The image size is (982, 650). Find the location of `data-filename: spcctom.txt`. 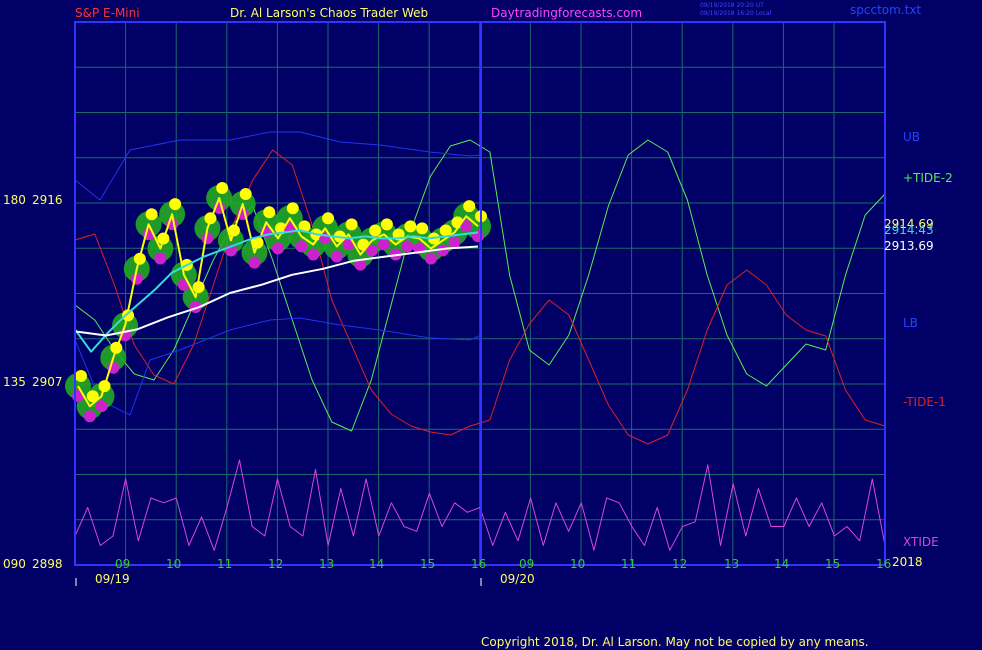

data-filename: spcctom.txt is located at coordinates (885, 10).